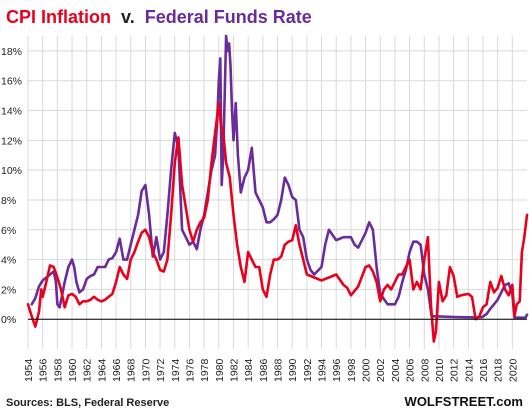  Describe the element at coordinates (146, 370) in the screenshot. I see `x-tick-label: 1970` at that location.